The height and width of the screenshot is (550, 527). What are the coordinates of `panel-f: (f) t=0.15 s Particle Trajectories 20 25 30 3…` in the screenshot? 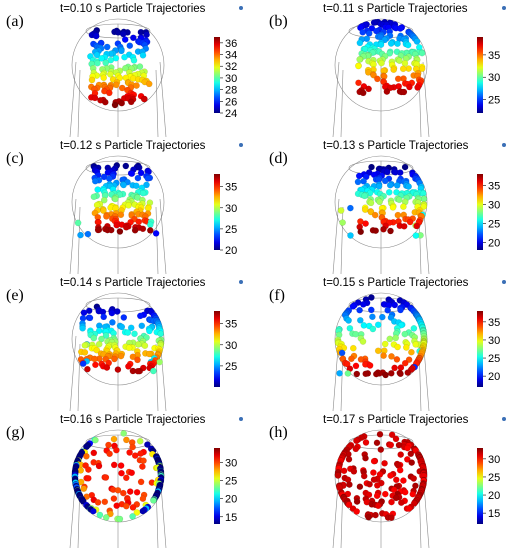 It's located at (394, 342).